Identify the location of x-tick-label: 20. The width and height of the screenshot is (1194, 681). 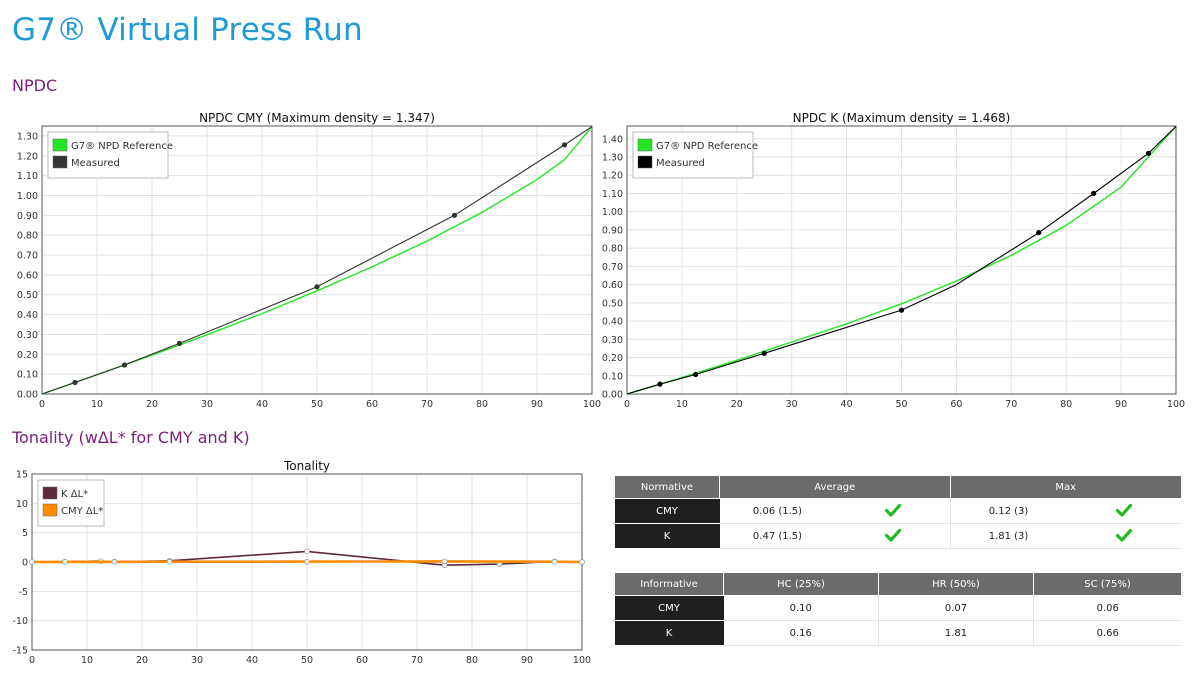
(737, 404).